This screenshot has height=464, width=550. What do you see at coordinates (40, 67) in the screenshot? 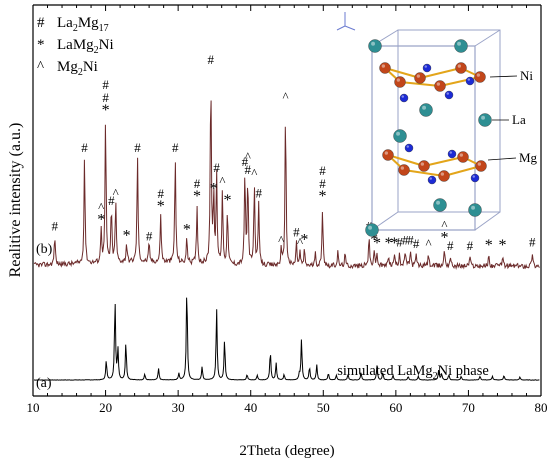
I see `legend-symbol: ^` at bounding box center [40, 67].